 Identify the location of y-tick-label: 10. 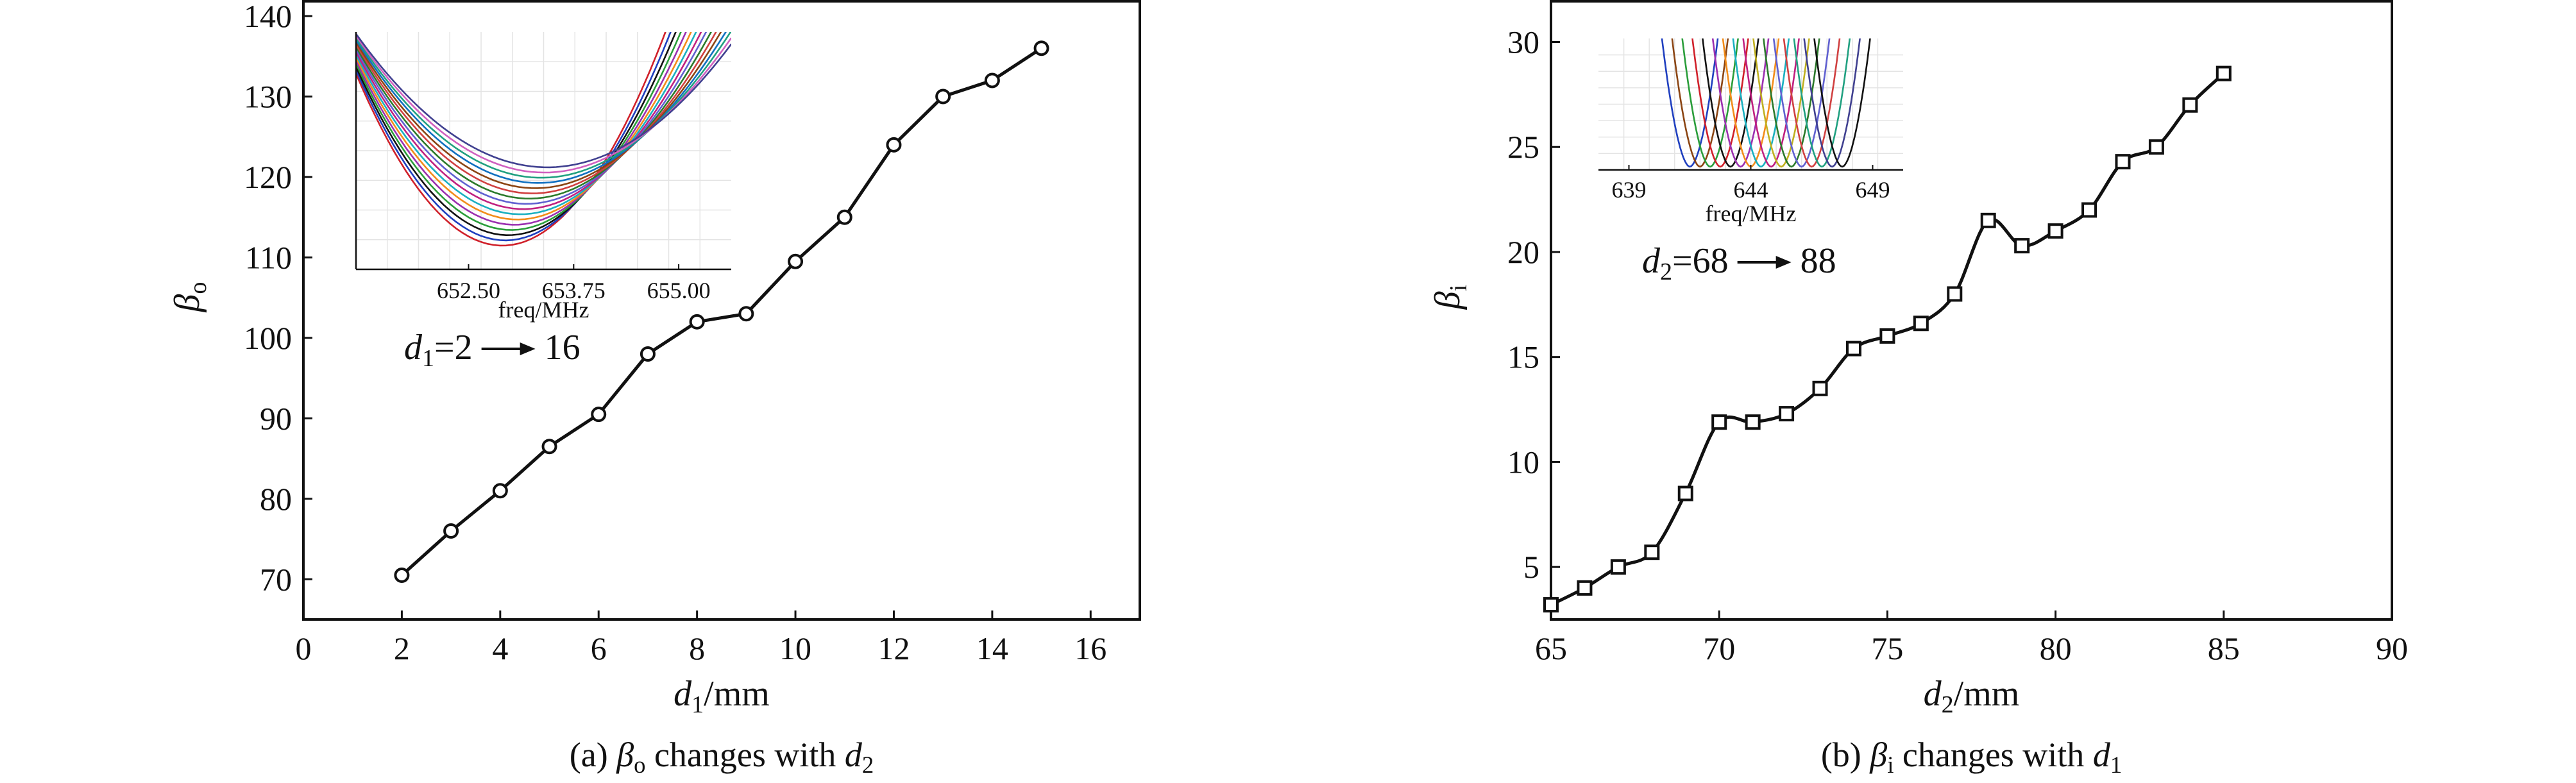
(1523, 462).